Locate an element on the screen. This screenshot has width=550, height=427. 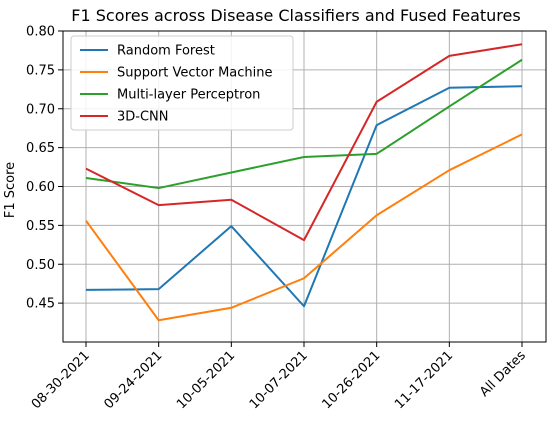
x-tick-label: 10-07-2021 is located at coordinates (279, 380).